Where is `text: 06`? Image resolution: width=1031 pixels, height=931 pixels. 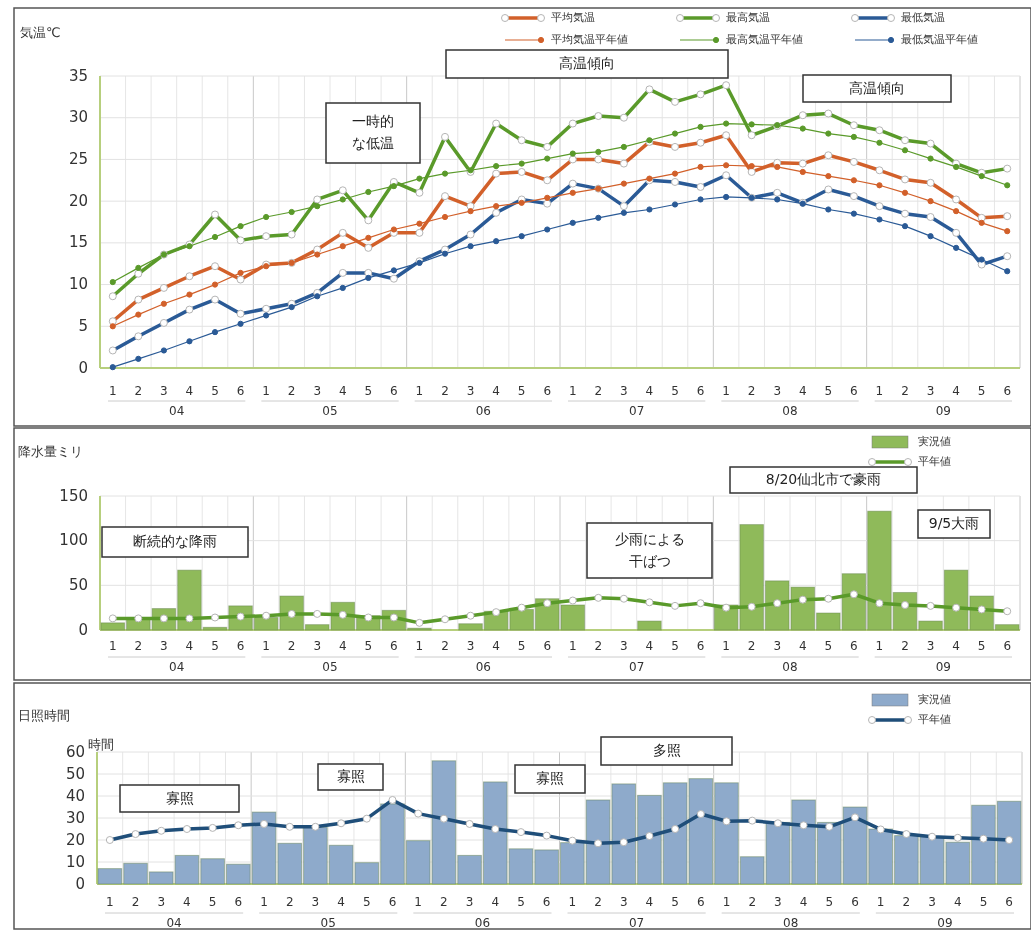 text: 06 is located at coordinates (482, 922).